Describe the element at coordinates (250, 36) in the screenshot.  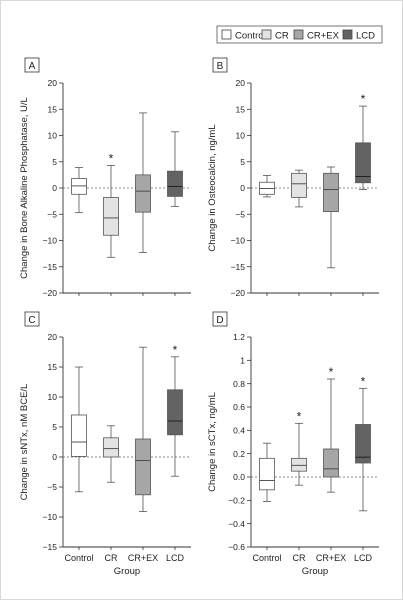
I see `legend-label-control: Control` at that location.